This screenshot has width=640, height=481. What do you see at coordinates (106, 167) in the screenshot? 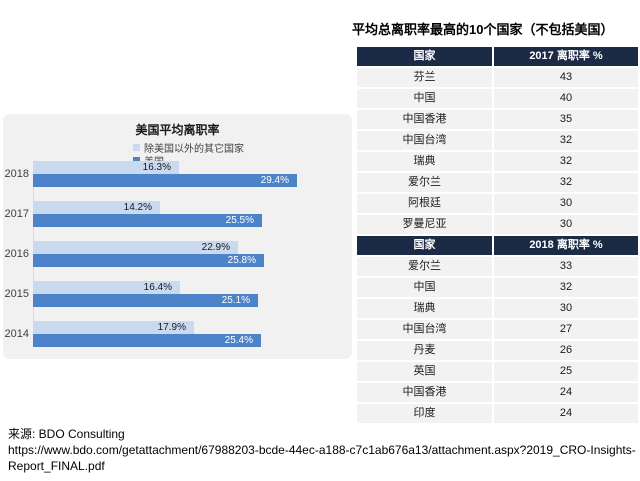
I see `bar-2018-other: 16.3%` at bounding box center [106, 167].